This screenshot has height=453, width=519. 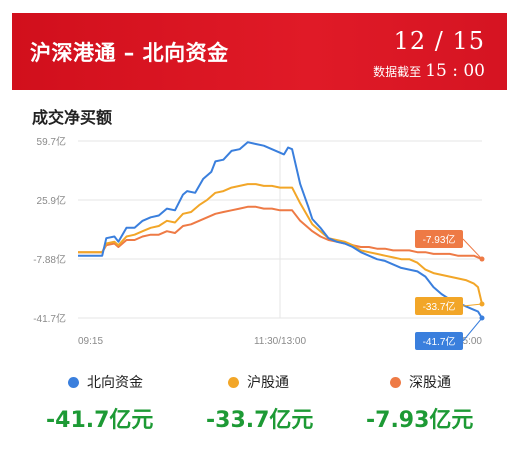 I want to click on legend-label-sh: 沪股通, so click(x=268, y=383).